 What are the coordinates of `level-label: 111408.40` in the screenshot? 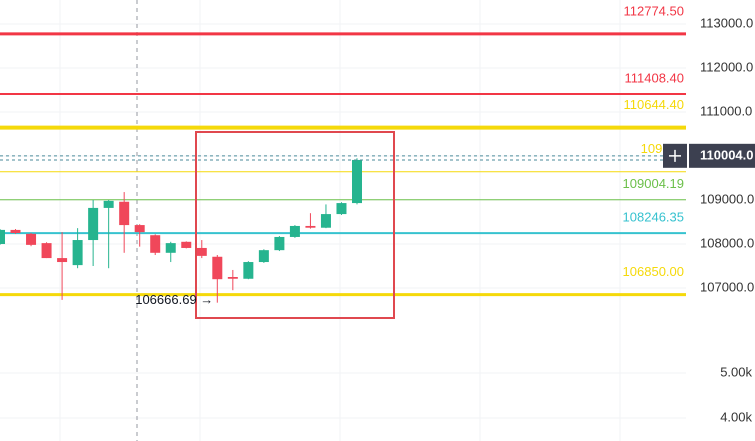 It's located at (654, 77).